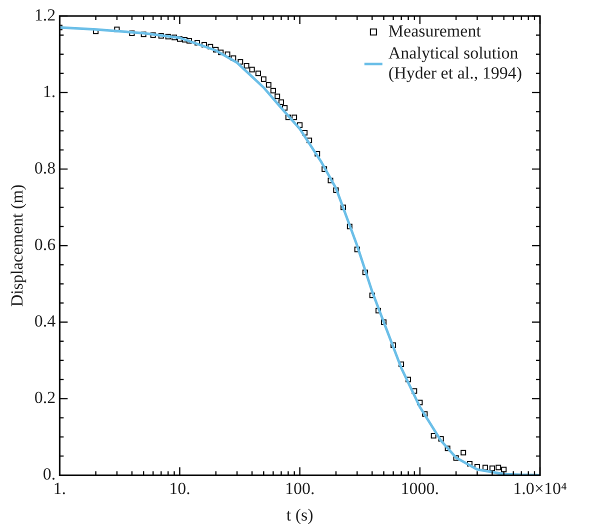 The image size is (590, 528). Describe the element at coordinates (179, 488) in the screenshot. I see `x-tick-label: 10.` at that location.